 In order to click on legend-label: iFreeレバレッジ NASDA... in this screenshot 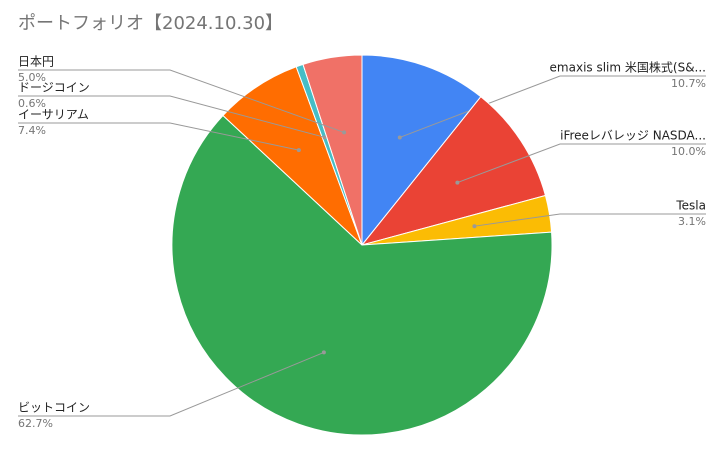, I will do `click(633, 136)`.